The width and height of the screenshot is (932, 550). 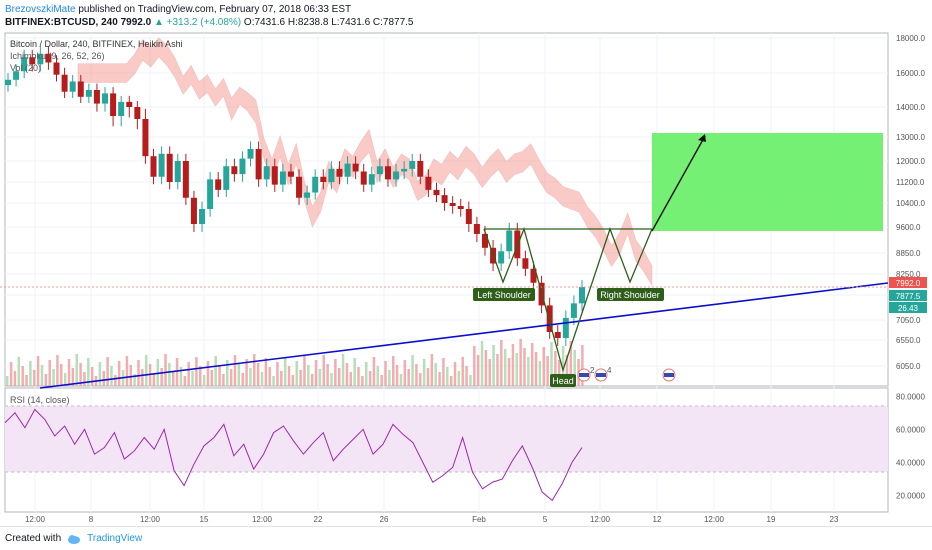 What do you see at coordinates (910, 161) in the screenshot?
I see `price-tick: 12000.0` at bounding box center [910, 161].